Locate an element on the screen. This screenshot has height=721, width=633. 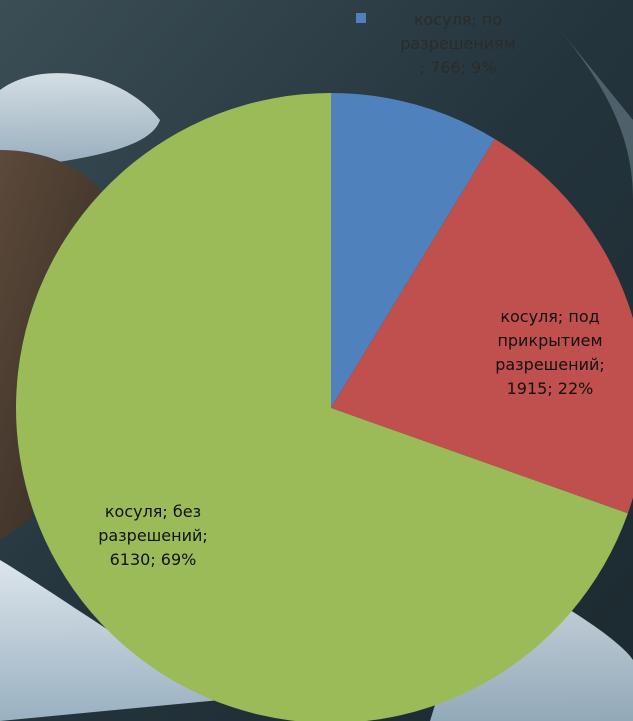
slice-label-without-permit: косуля; без разрешений; 6130; 69% is located at coordinates (153, 535).